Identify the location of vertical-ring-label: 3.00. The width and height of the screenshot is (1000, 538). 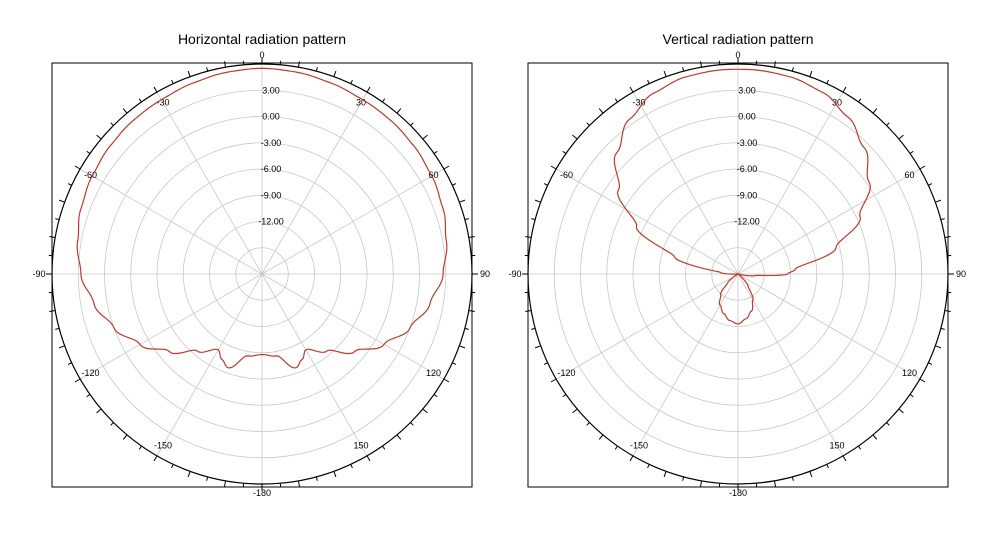
(747, 90).